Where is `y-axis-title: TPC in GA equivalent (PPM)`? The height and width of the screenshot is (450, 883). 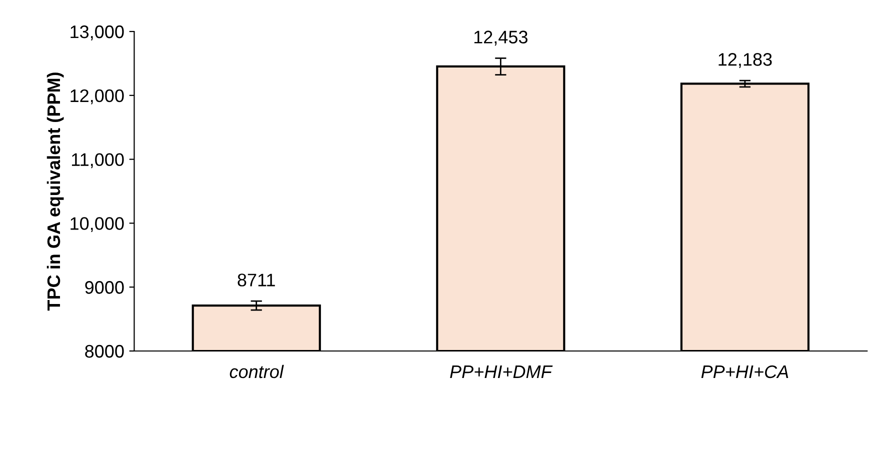 y-axis-title: TPC in GA equivalent (PPM) is located at coordinates (55, 191).